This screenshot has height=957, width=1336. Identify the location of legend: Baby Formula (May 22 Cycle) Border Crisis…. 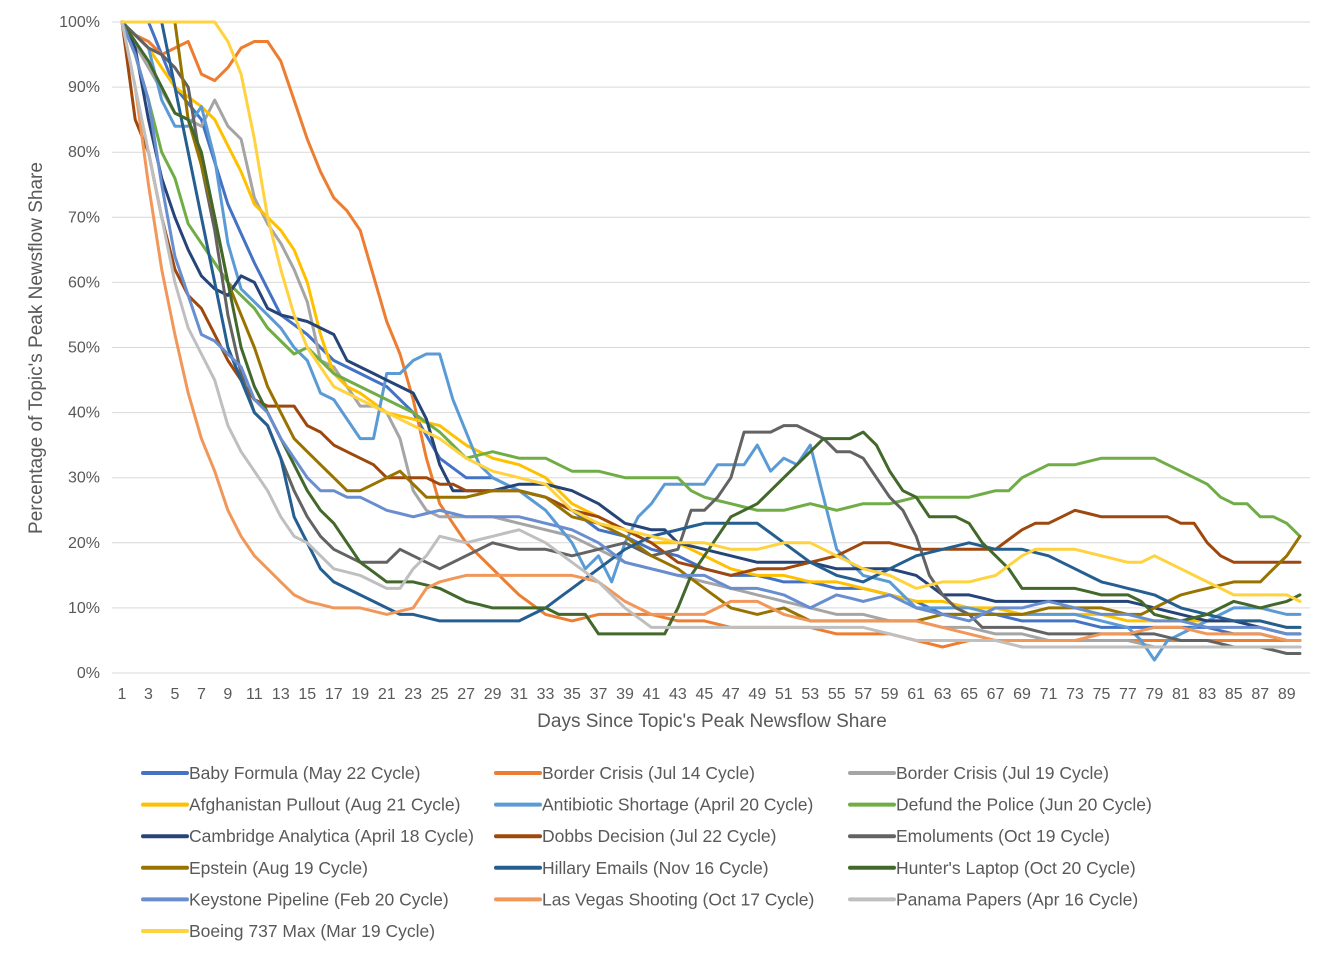
(646, 852).